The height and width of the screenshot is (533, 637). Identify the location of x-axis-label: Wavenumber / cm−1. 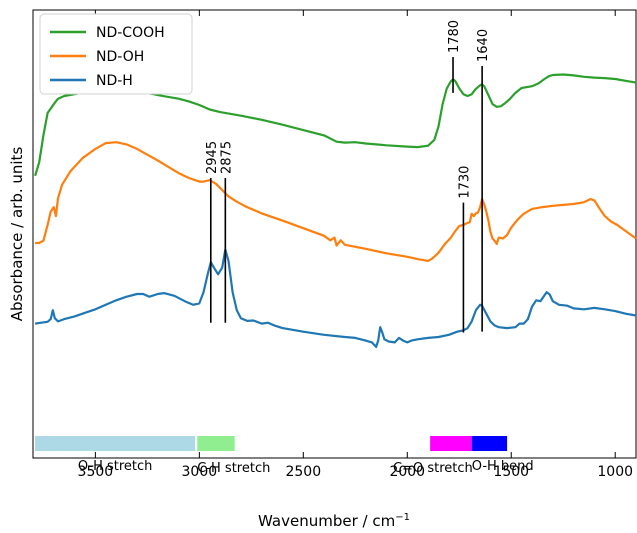
(334, 520).